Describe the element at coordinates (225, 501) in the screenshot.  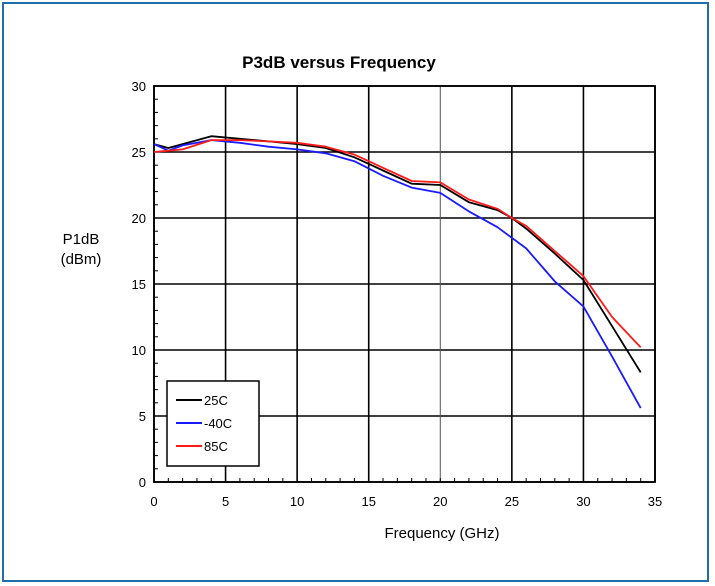
I see `x-tick-label: 5` at that location.